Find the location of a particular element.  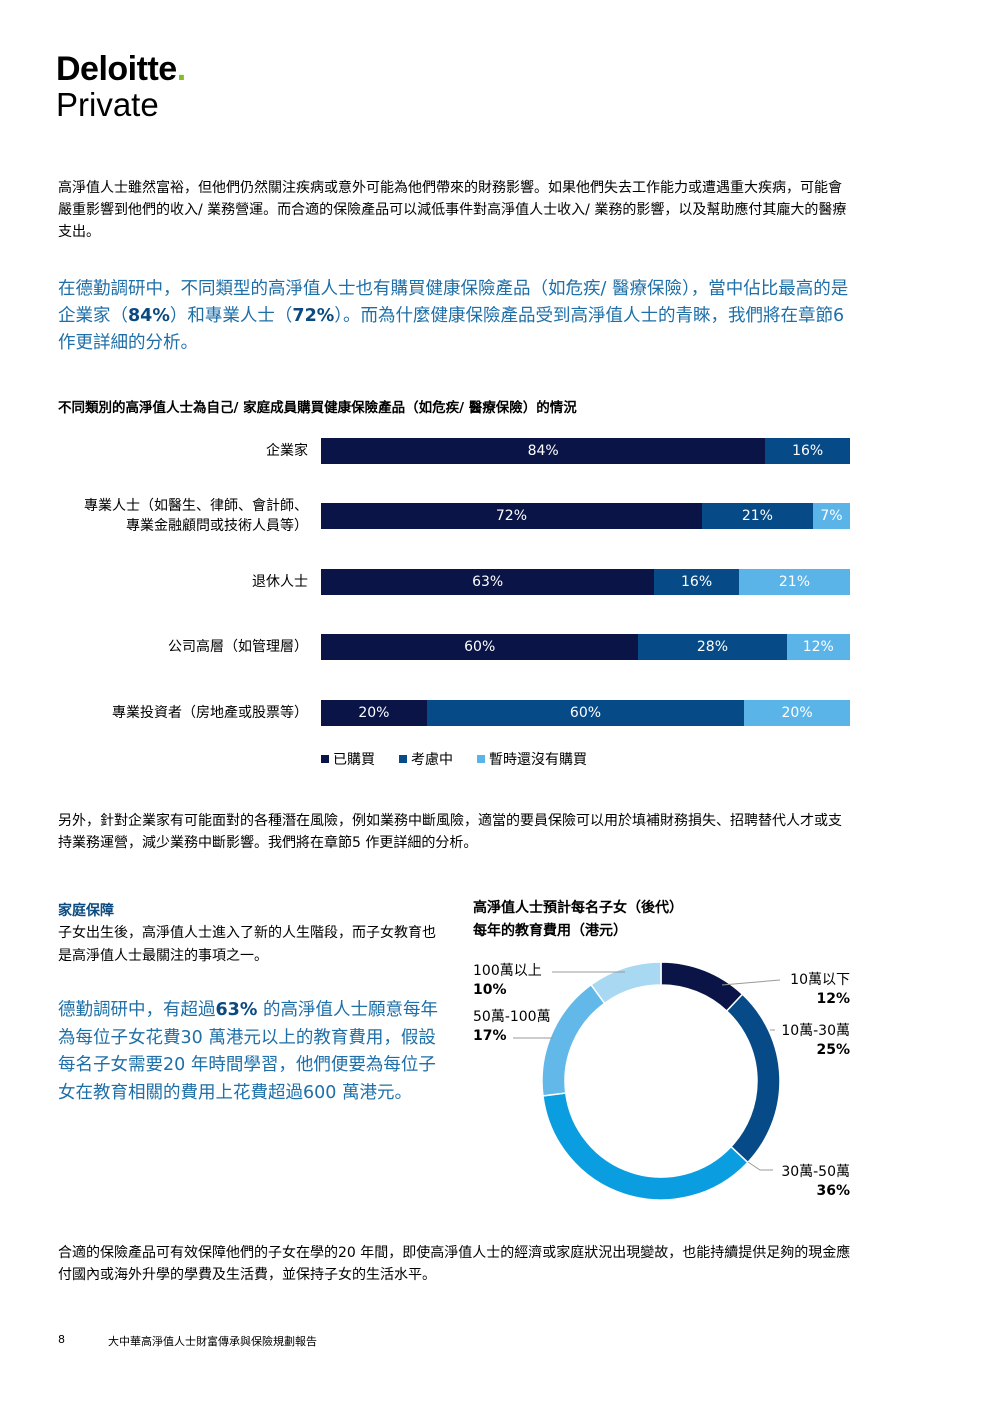

donut-label-500k-1m: 50萬-100萬 17% is located at coordinates (512, 1027).